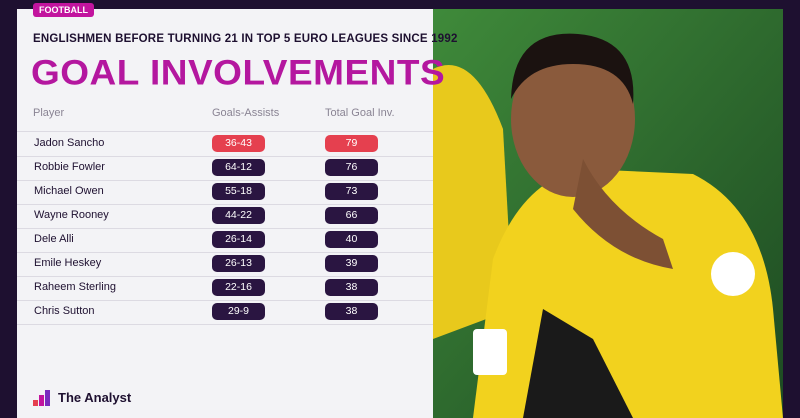 The height and width of the screenshot is (418, 800). What do you see at coordinates (360, 113) in the screenshot?
I see `column-header: Total Goal Inv.` at bounding box center [360, 113].